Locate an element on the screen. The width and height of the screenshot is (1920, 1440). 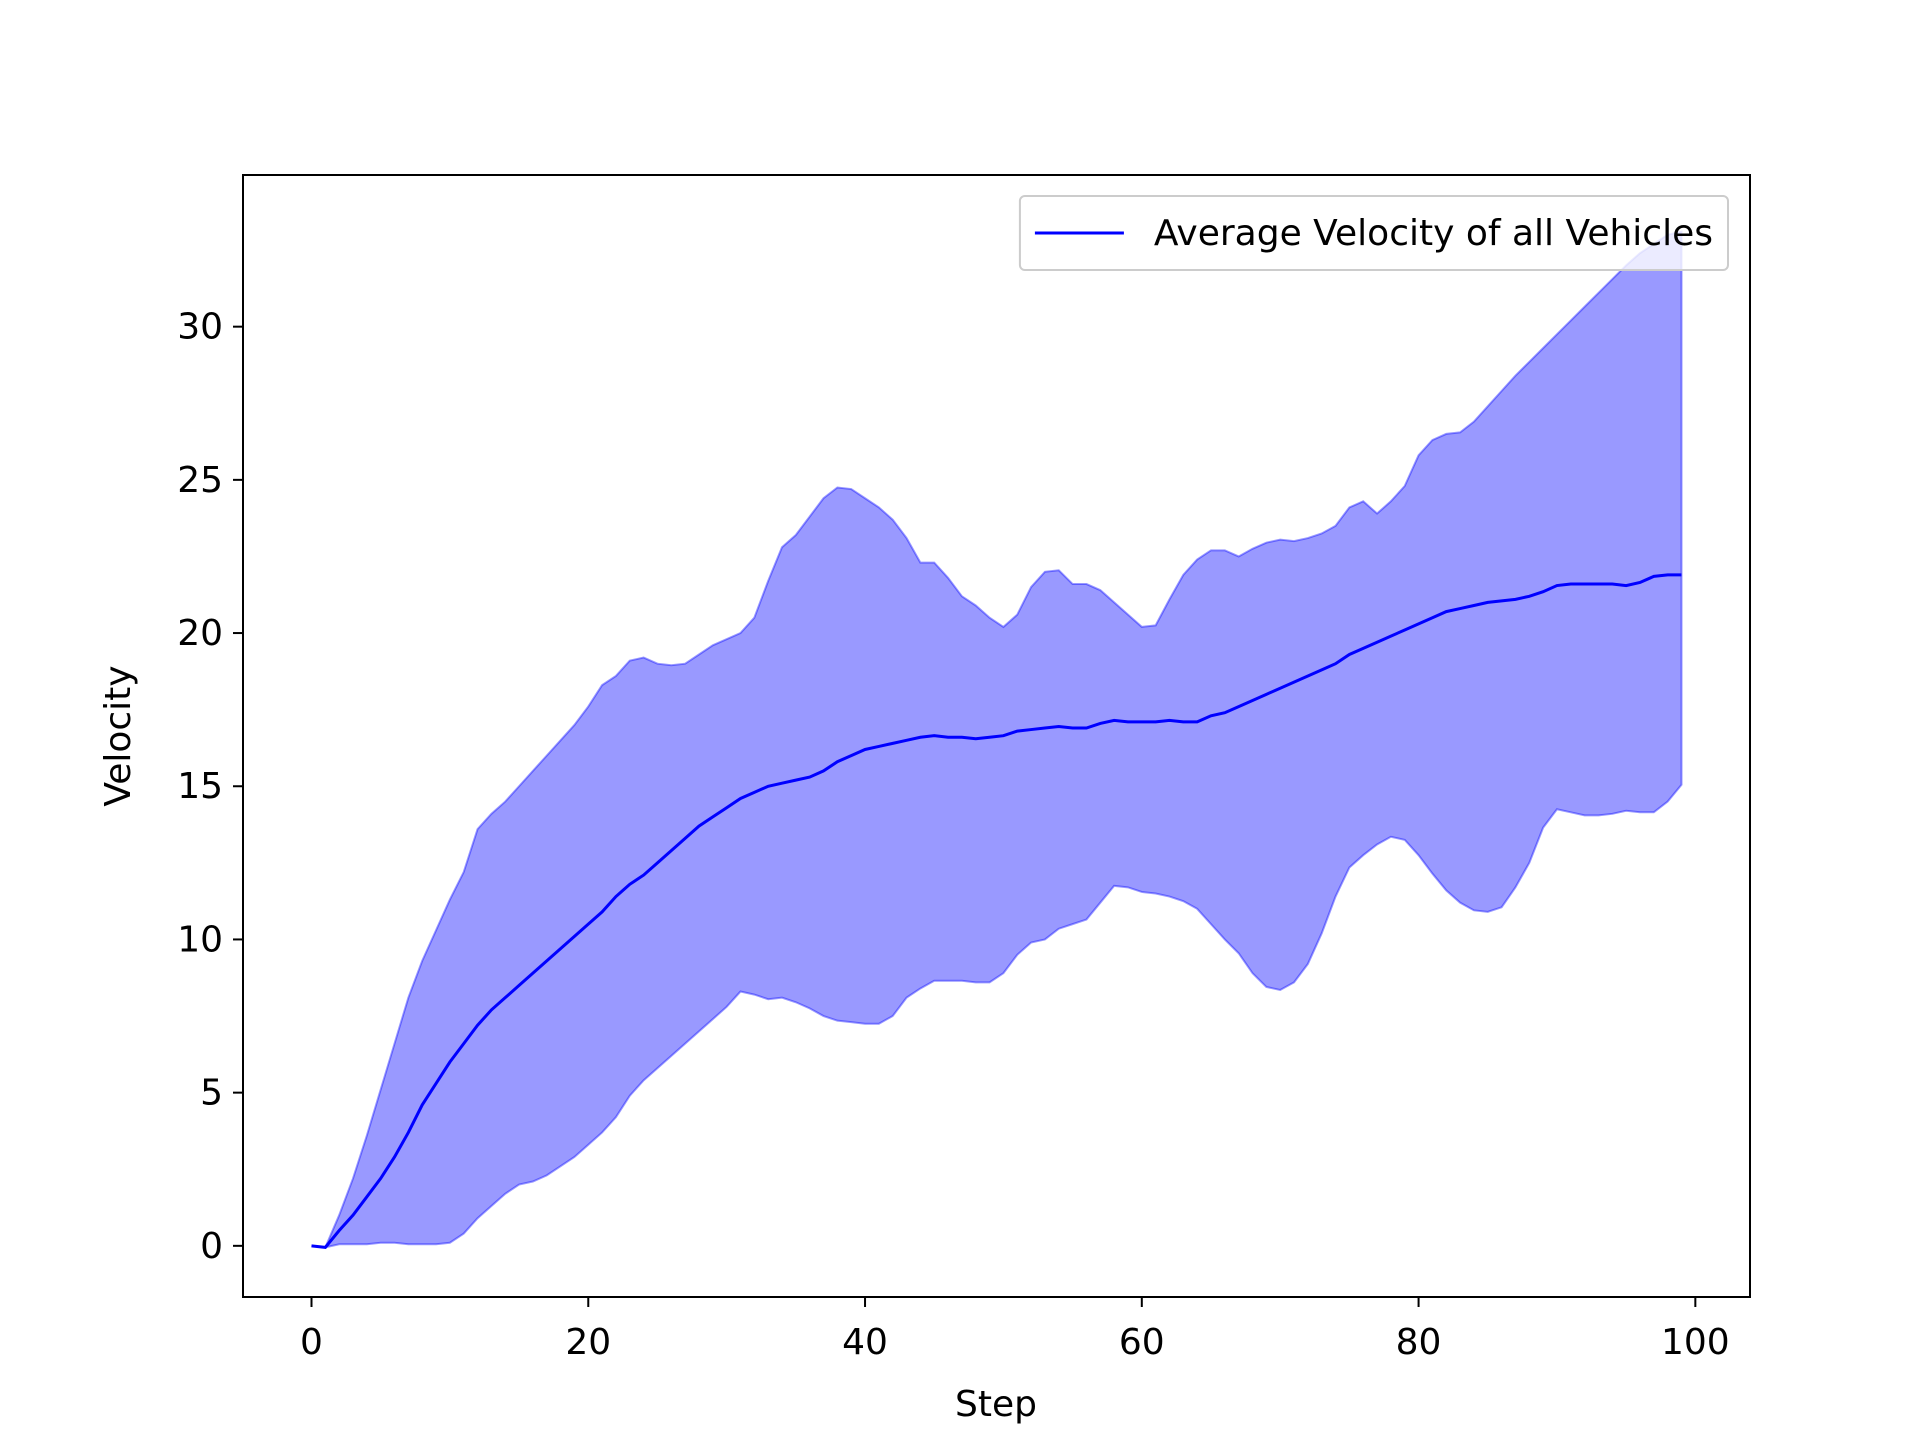
y-axis-label: Velocity is located at coordinates (118, 735).